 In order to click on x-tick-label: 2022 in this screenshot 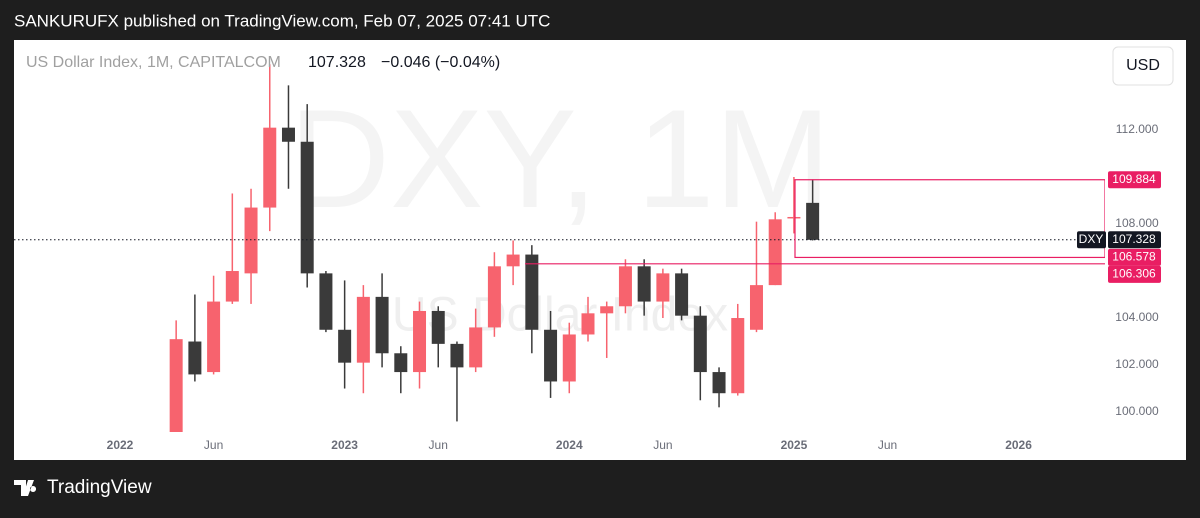, I will do `click(120, 445)`.